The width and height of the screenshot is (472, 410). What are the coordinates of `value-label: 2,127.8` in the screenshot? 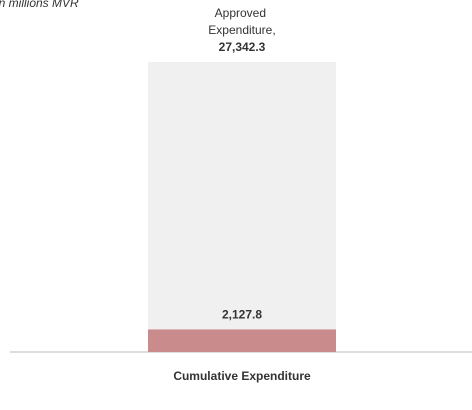 It's located at (242, 315).